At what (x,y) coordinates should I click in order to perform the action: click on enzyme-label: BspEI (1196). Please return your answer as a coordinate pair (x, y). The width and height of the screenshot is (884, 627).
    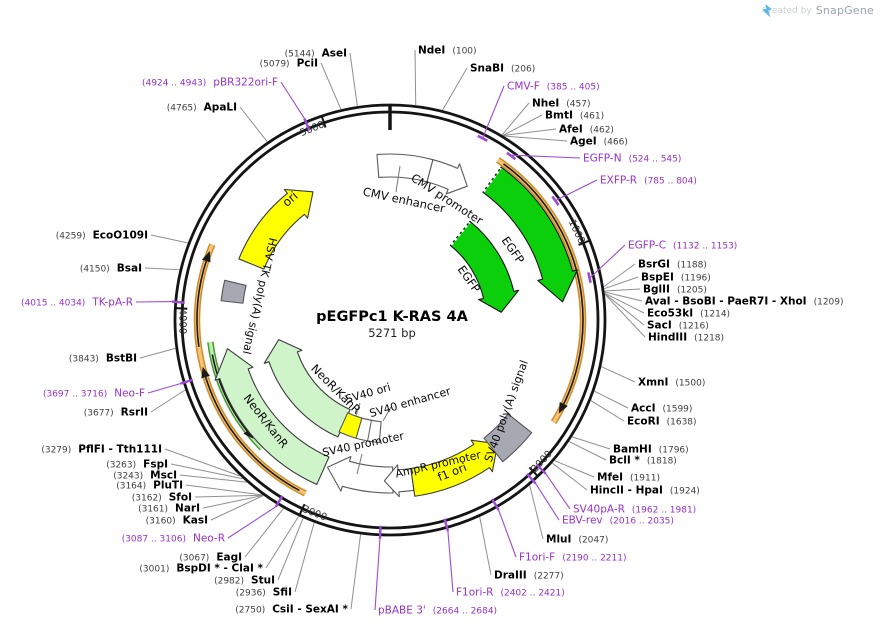
    Looking at the image, I should click on (676, 278).